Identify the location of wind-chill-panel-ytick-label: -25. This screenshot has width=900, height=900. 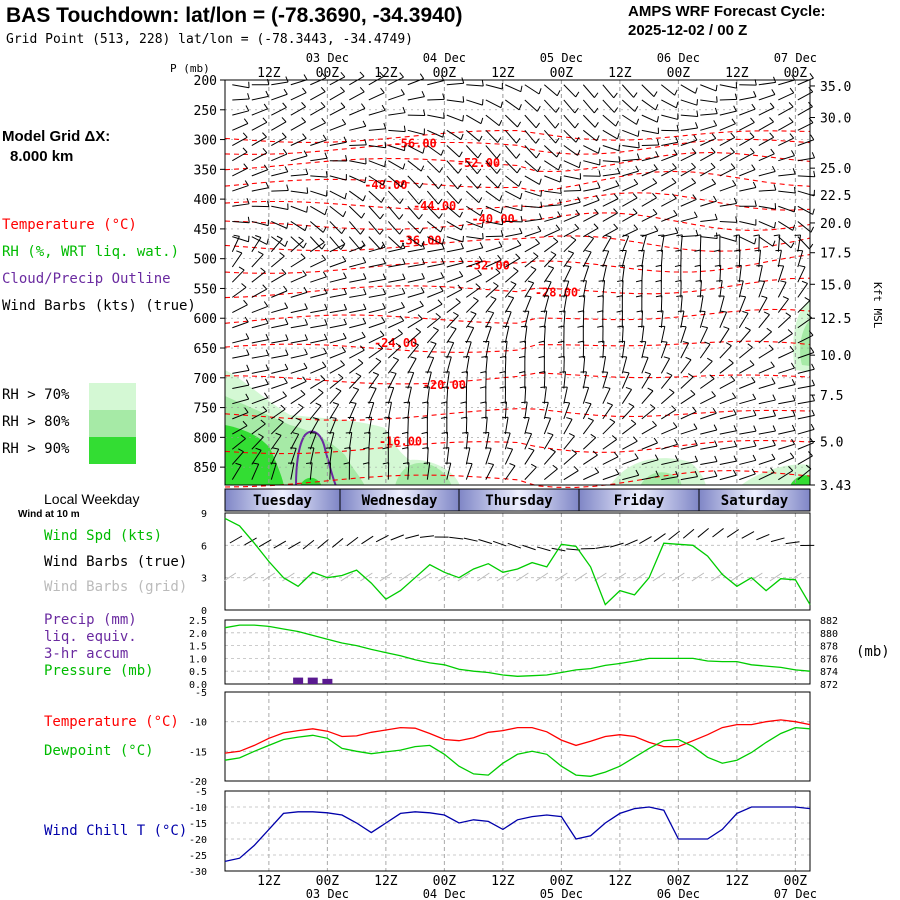
(198, 856).